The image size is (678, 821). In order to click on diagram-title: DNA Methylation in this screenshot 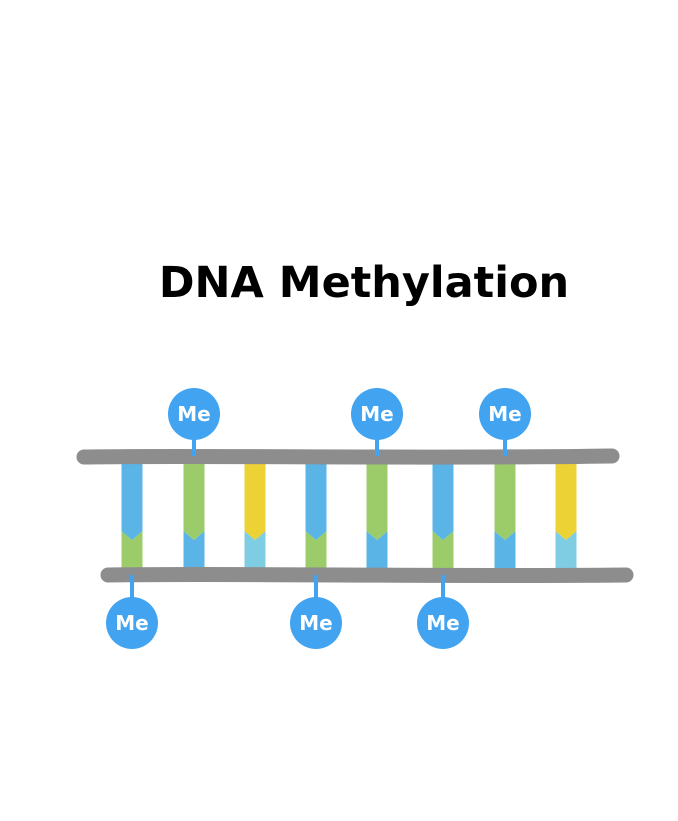, I will do `click(364, 283)`.